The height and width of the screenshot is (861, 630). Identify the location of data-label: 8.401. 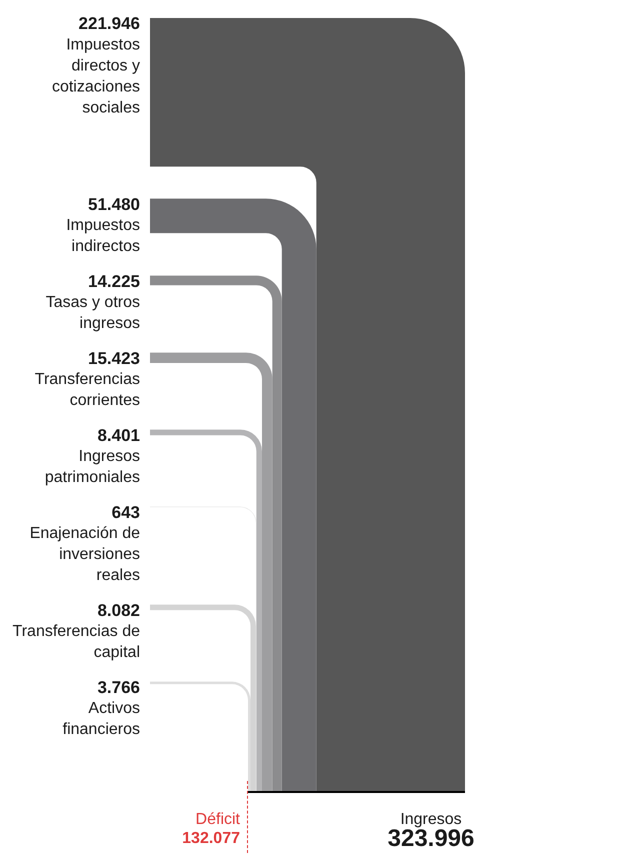
(118, 435).